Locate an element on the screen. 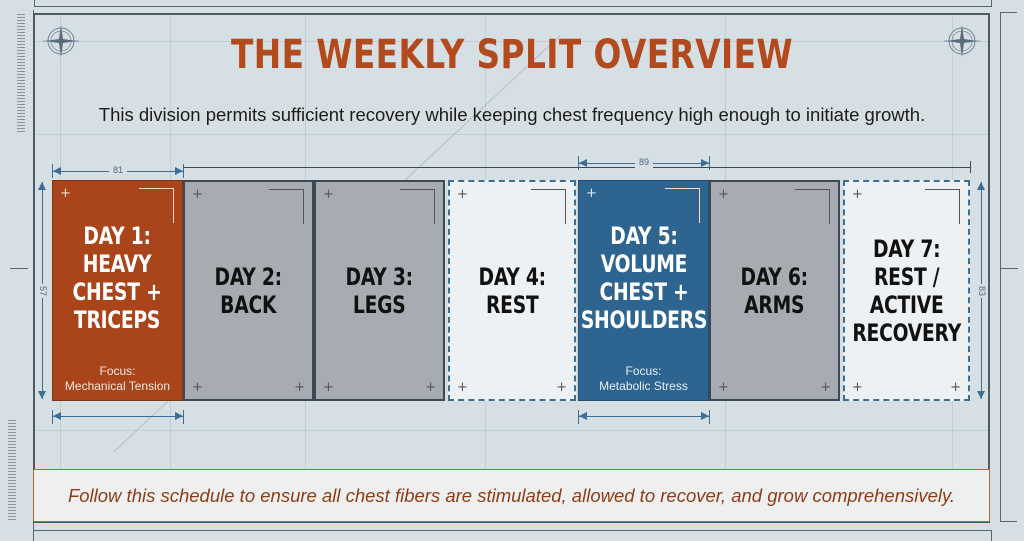 The image size is (1024, 541). day-card-title: DAY 2: BACK is located at coordinates (248, 290).